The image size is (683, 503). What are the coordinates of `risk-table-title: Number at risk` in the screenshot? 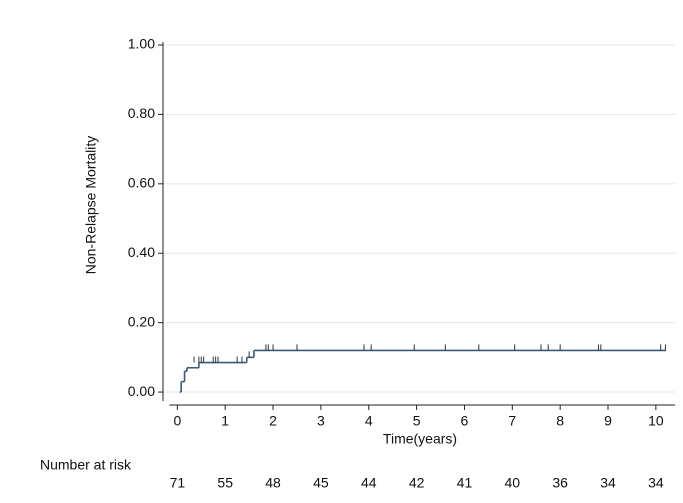 It's located at (86, 465).